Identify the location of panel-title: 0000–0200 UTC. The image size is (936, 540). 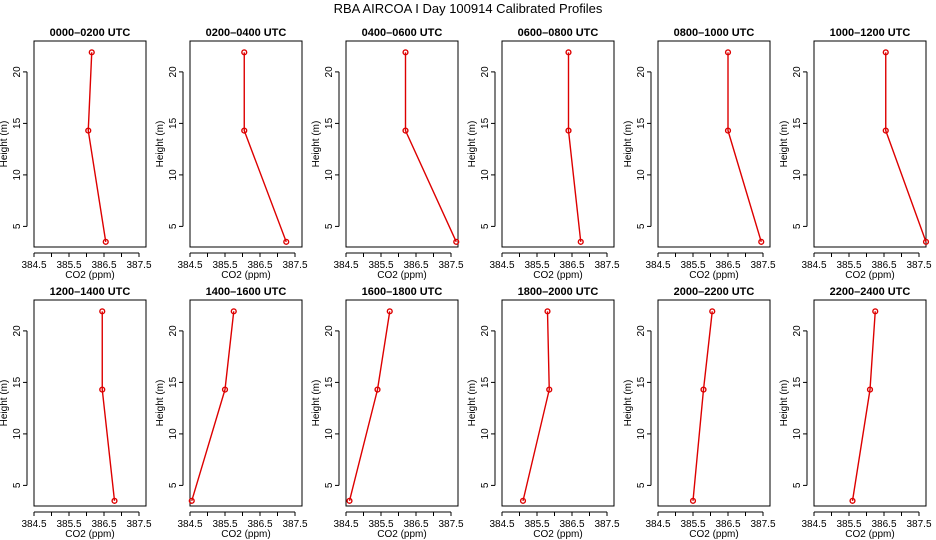
(90, 33).